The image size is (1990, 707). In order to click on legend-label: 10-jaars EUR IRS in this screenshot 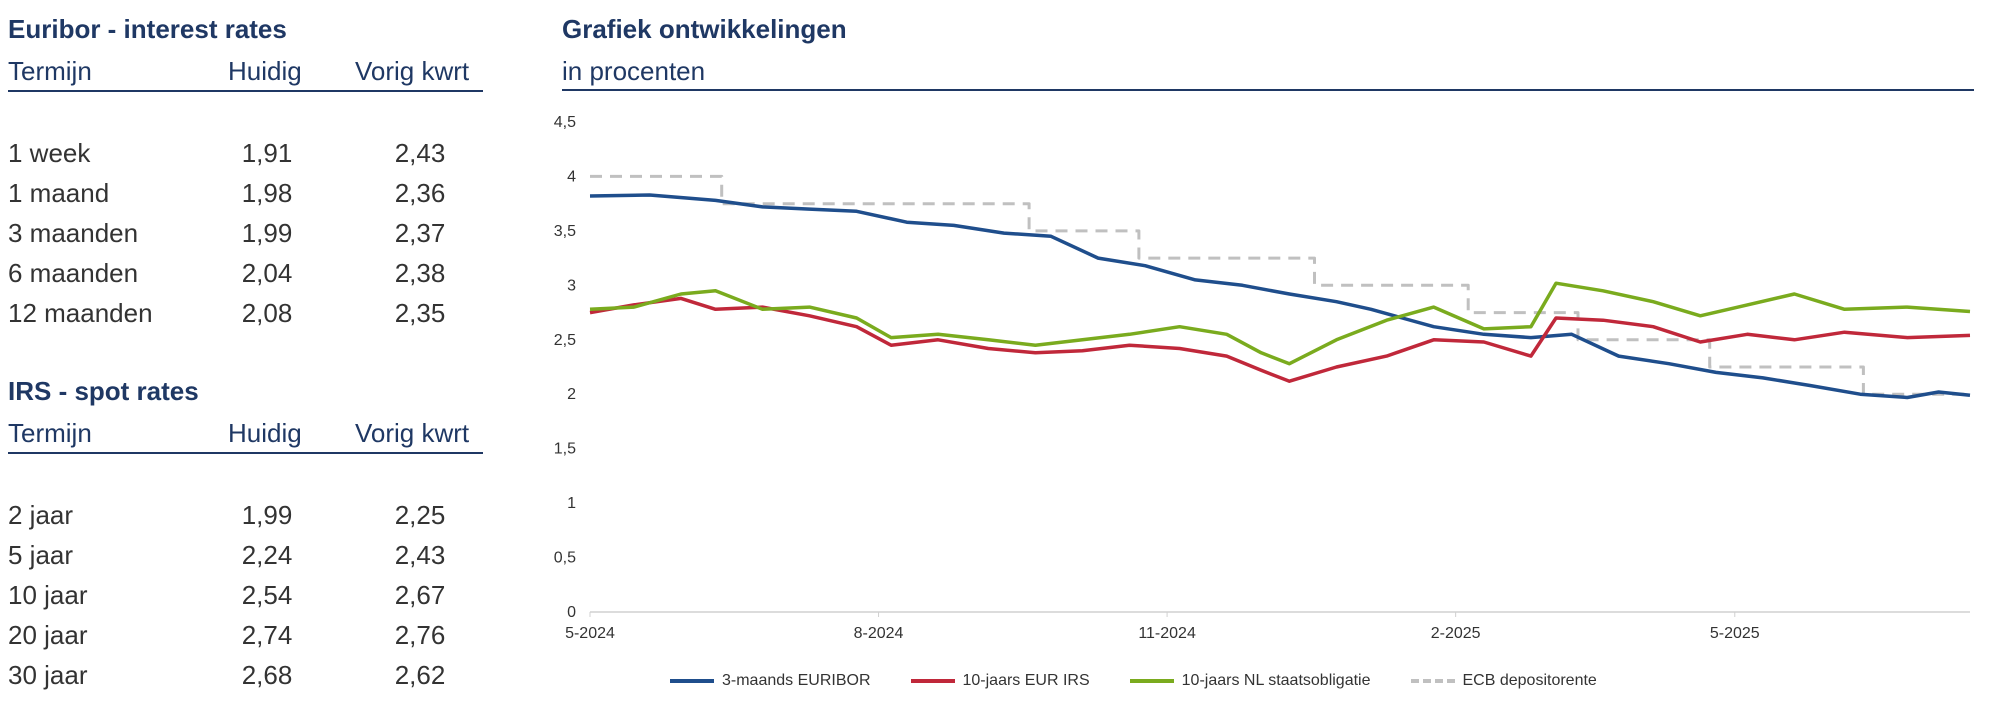, I will do `click(1026, 680)`.